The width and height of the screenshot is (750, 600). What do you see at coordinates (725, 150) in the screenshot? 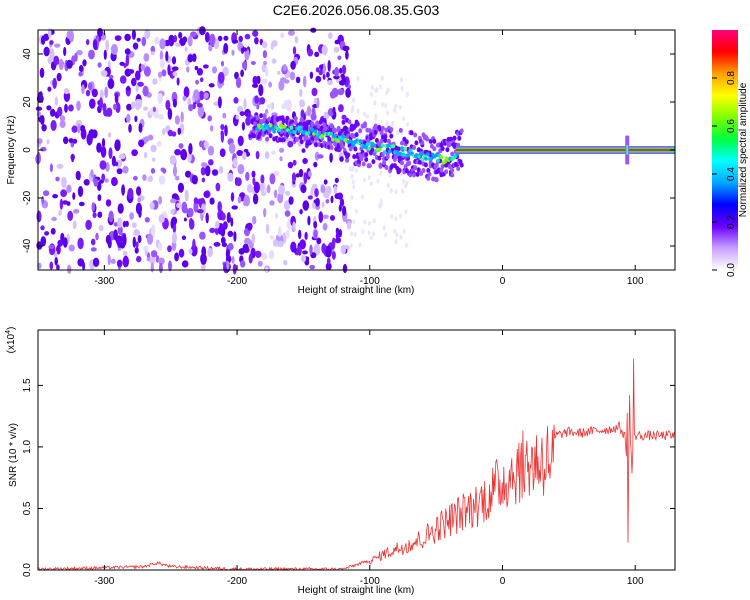
I see `colorbar-gradient` at bounding box center [725, 150].